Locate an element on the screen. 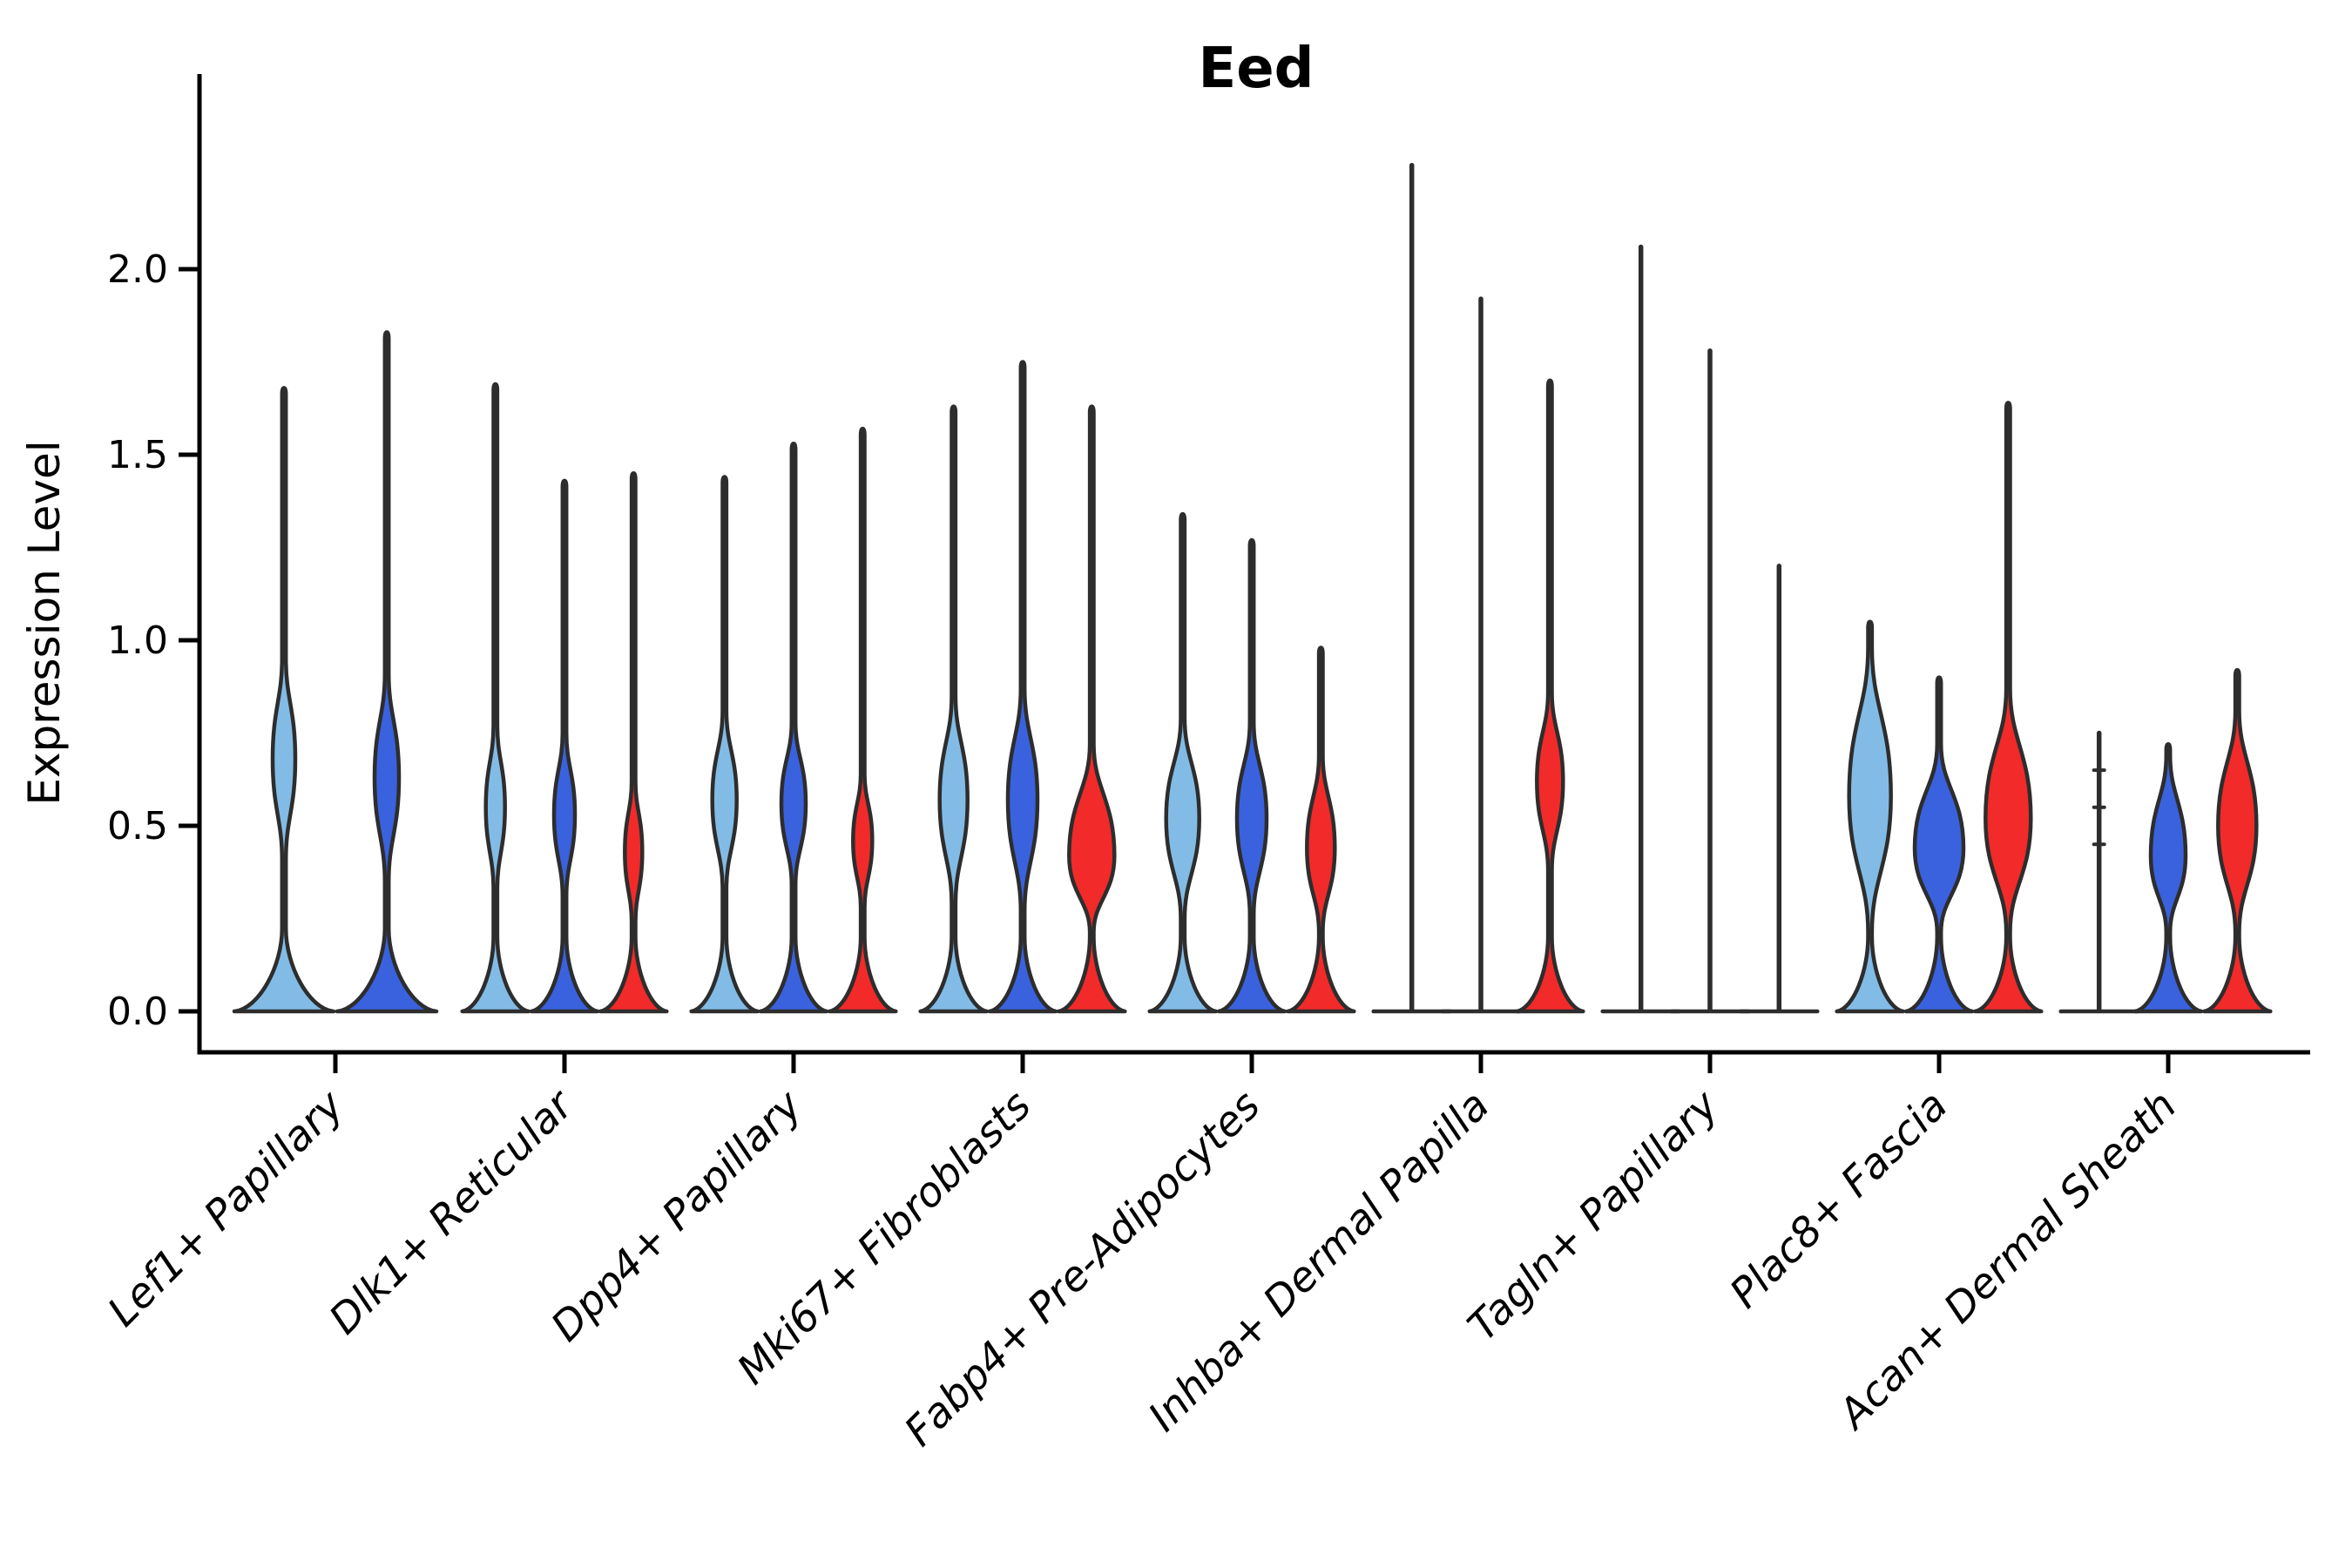 The width and height of the screenshot is (2352, 1568). y-tick-label: 0.5 is located at coordinates (137, 826).